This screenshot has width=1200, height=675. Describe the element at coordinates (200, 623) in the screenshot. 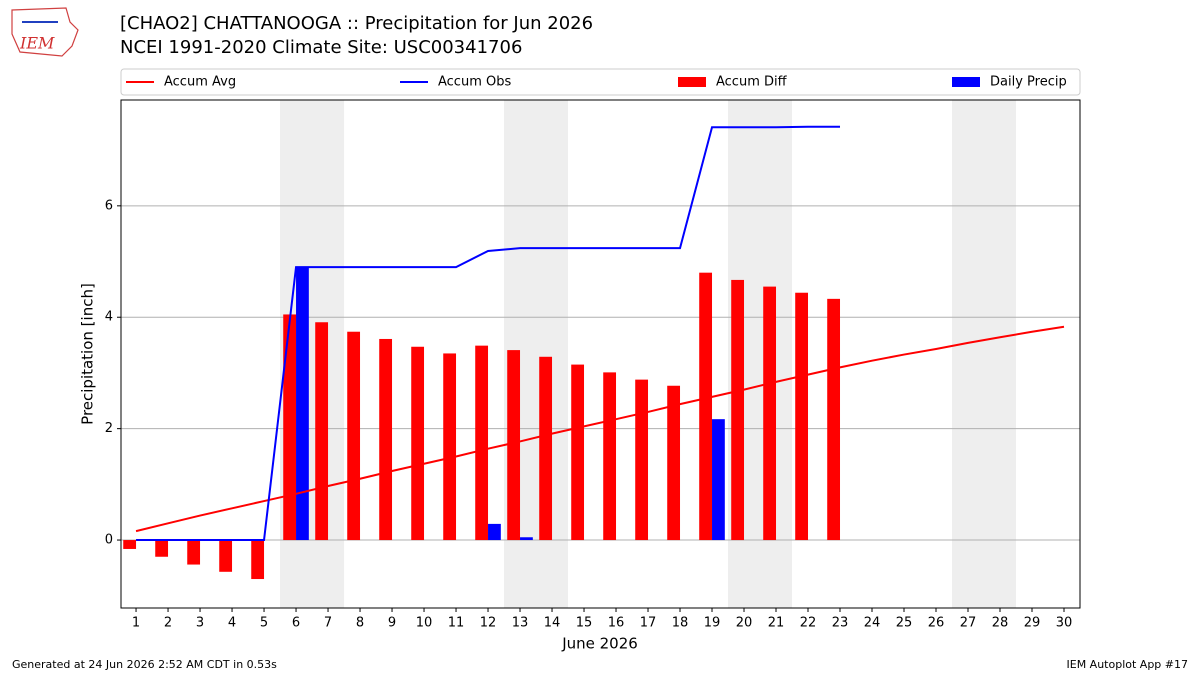

I see `x-tick-label: 3` at that location.